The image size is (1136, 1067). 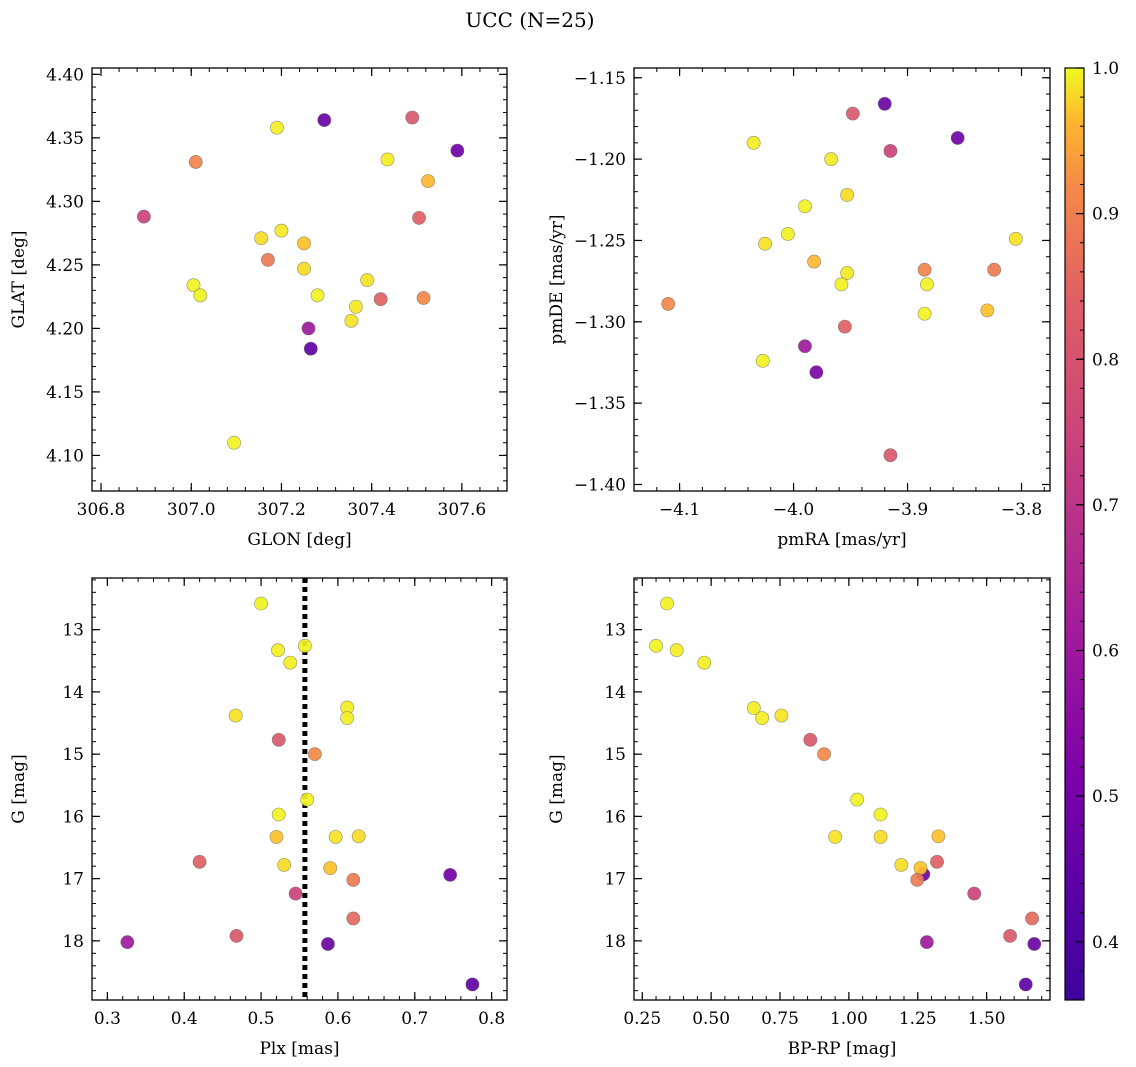 I want to click on x-axis-label: GLON [deg], so click(x=299, y=540).